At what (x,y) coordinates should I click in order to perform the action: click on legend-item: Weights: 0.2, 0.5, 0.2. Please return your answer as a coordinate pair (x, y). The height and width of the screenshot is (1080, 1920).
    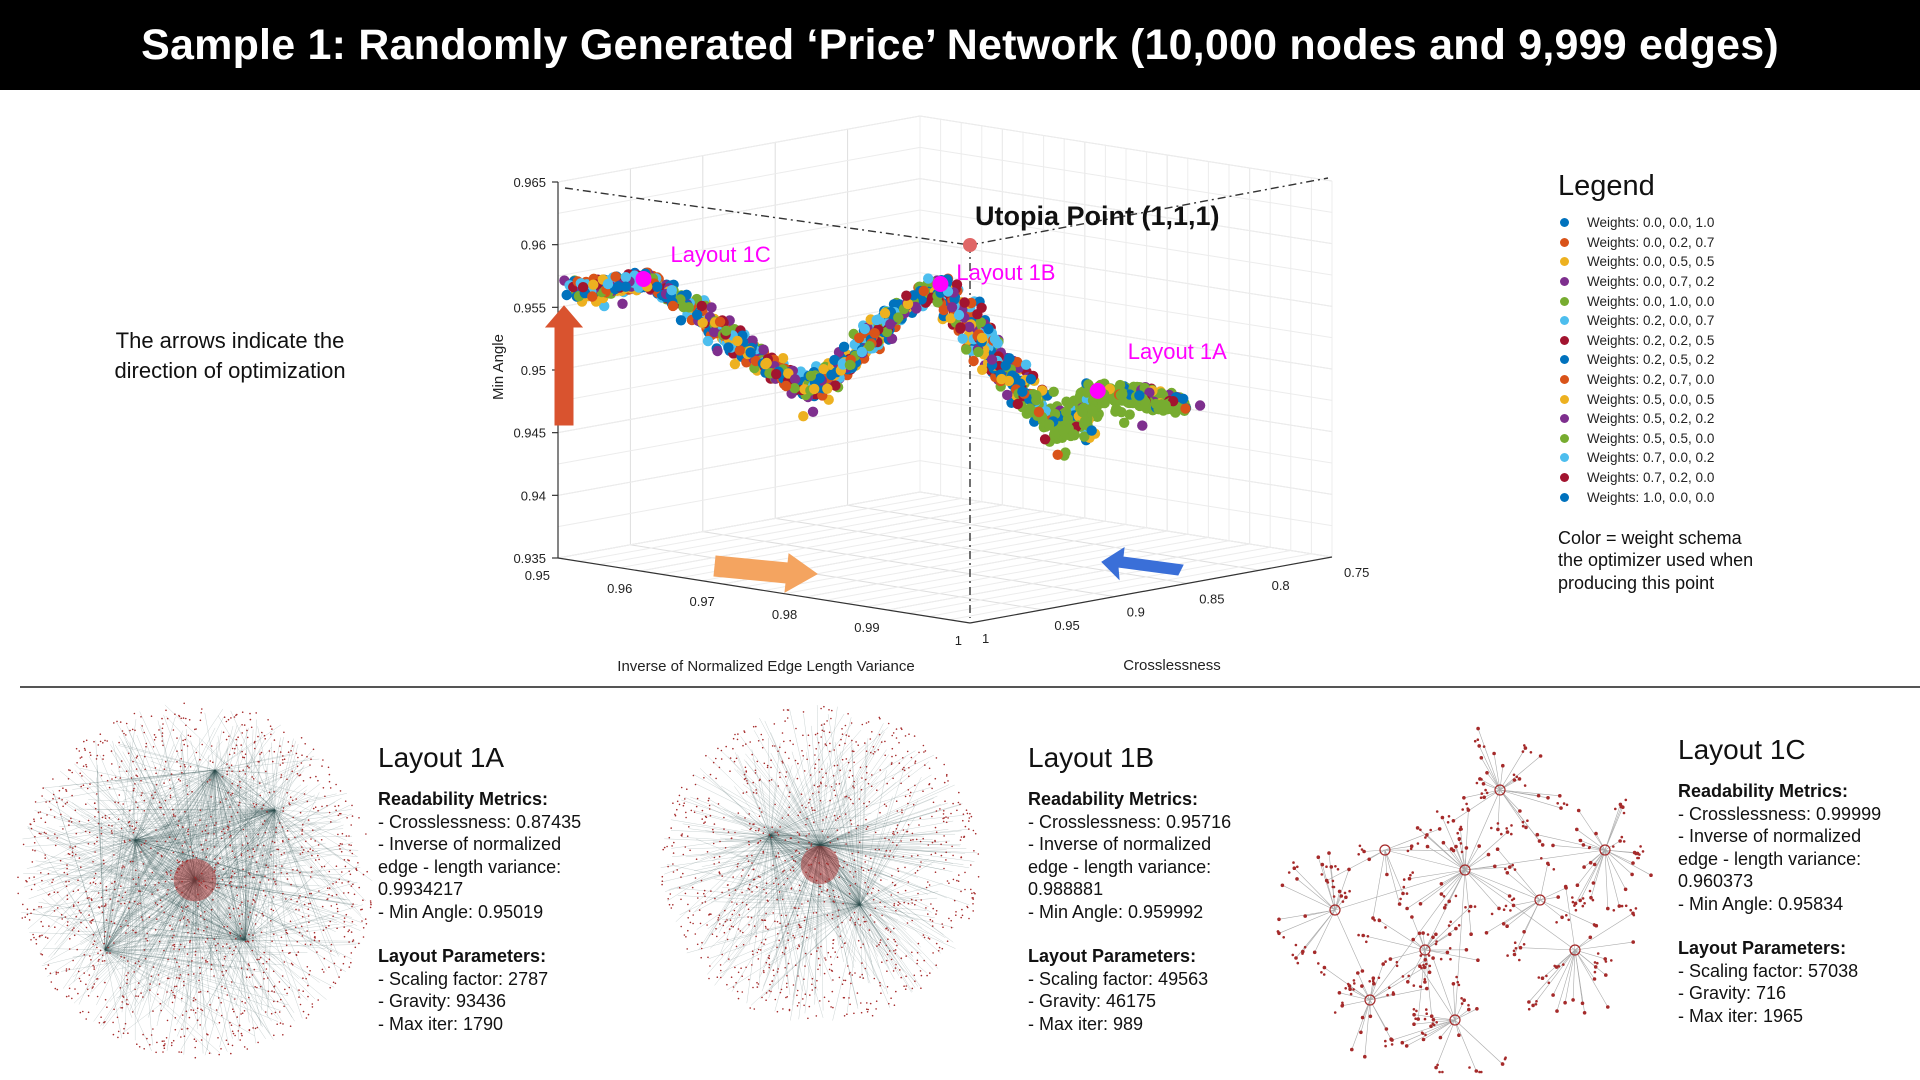
    Looking at the image, I should click on (1683, 360).